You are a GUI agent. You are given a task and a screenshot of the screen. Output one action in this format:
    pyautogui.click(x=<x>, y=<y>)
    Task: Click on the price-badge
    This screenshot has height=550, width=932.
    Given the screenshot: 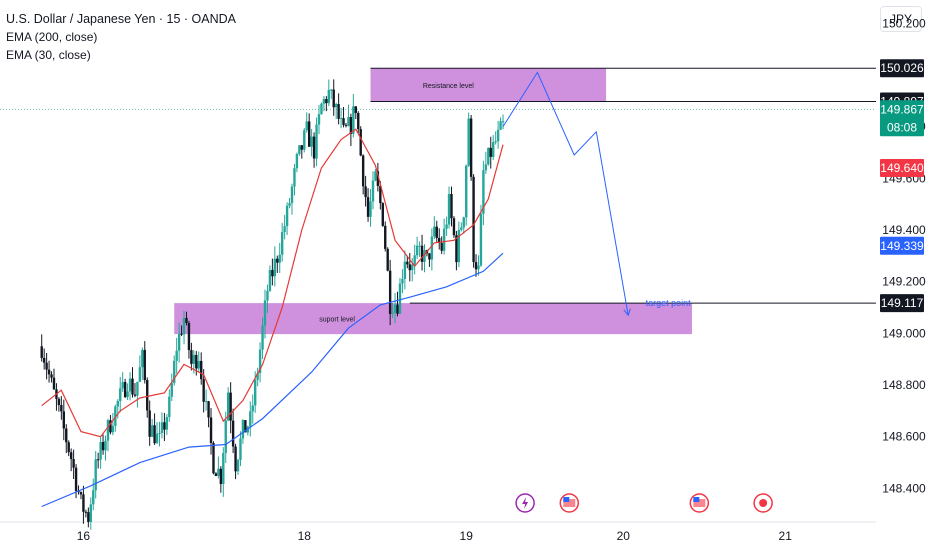 What is the action you would take?
    pyautogui.click(x=902, y=245)
    